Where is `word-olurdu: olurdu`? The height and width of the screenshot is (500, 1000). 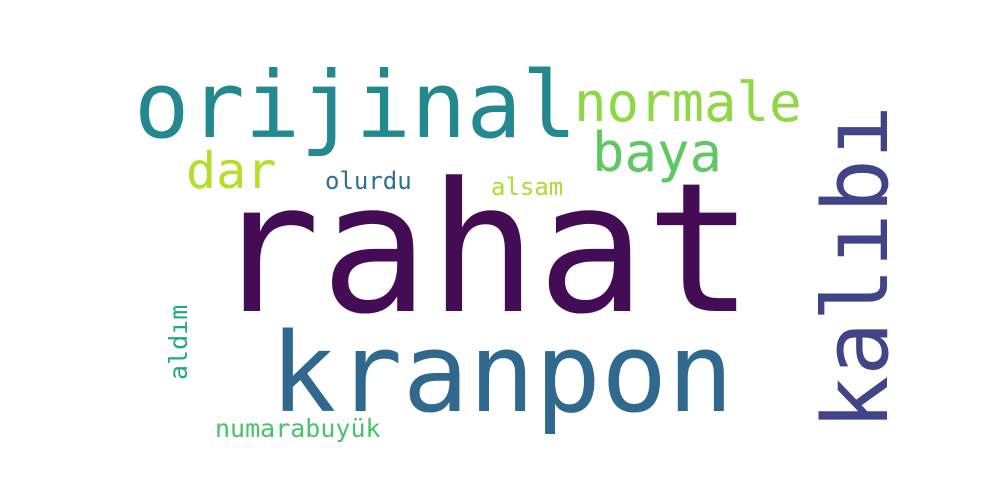 word-olurdu: olurdu is located at coordinates (368, 181).